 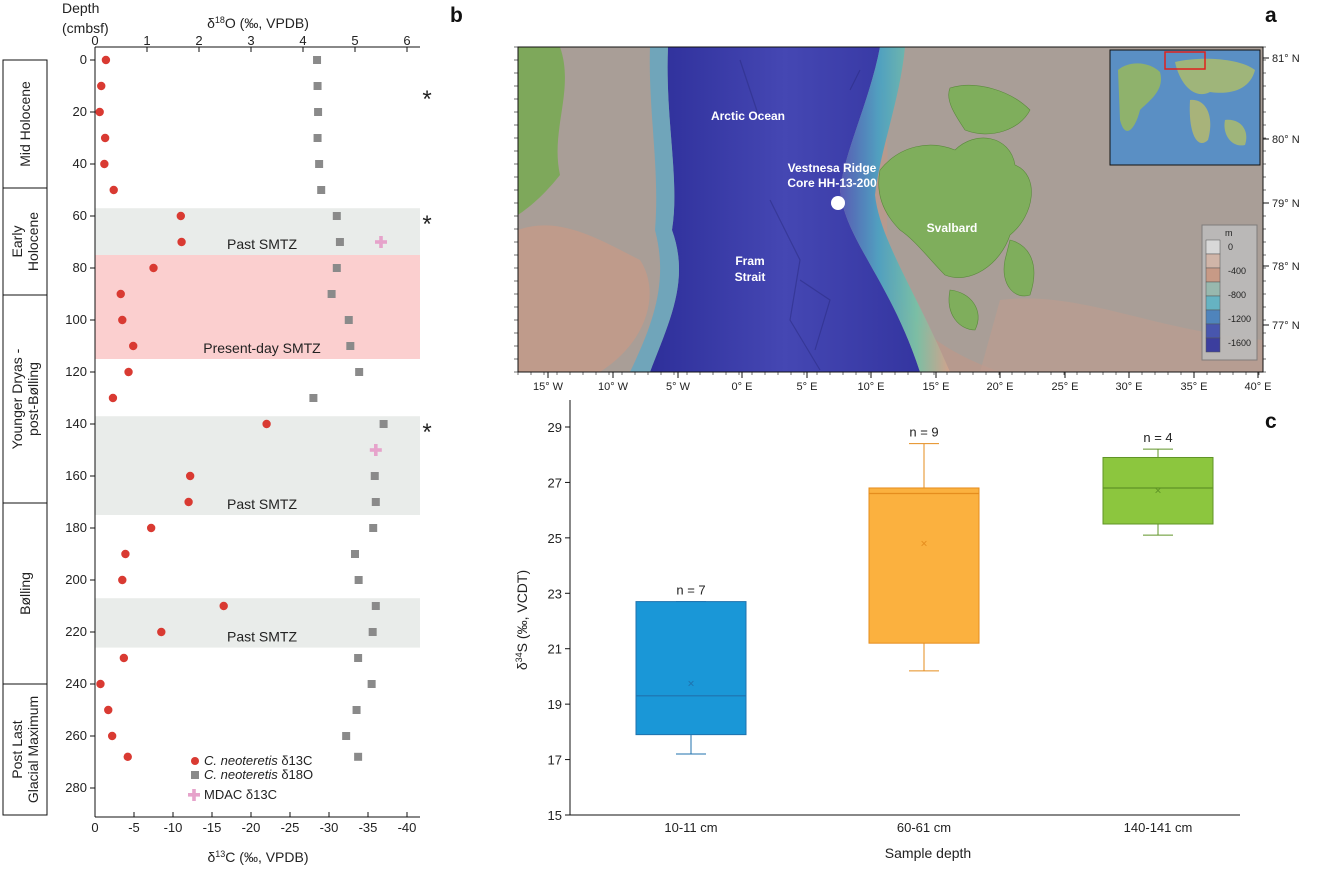 I want to click on depth-tick-label: 220, so click(x=76, y=631).